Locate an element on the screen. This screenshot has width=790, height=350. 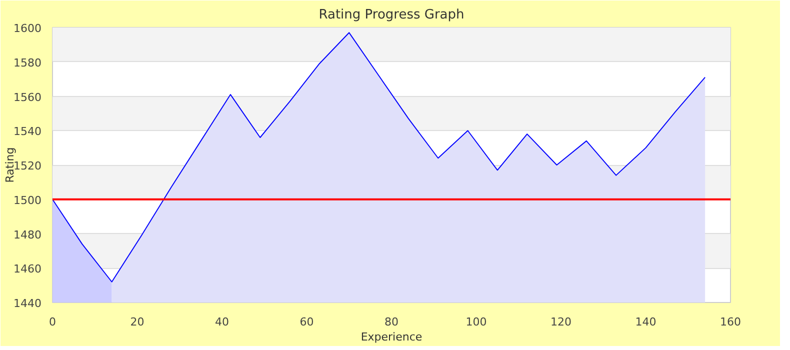
x-tick-label: 140 is located at coordinates (645, 322).